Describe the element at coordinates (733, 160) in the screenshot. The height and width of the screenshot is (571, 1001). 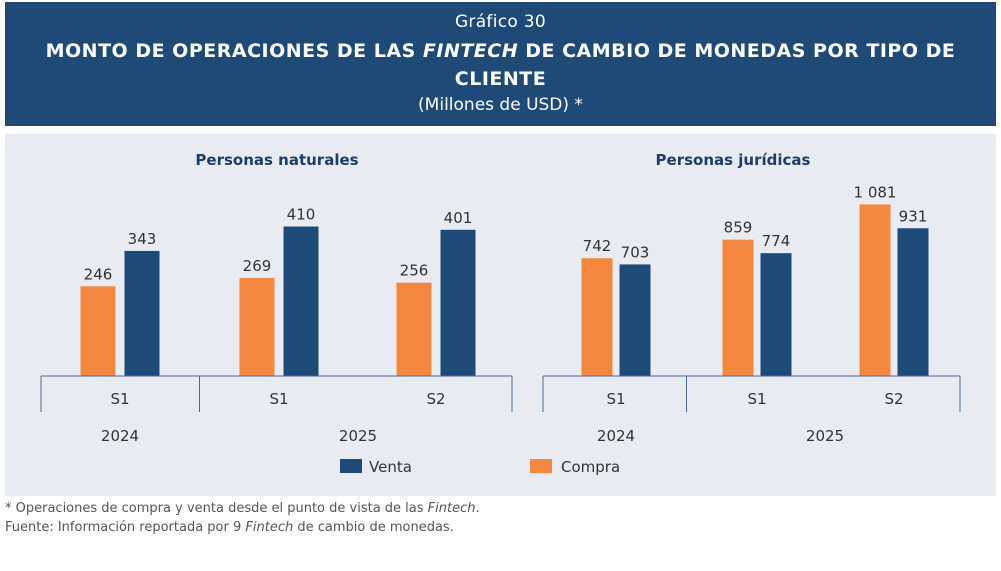
I see `panel-title-juridicas: Personas jurídicas` at that location.